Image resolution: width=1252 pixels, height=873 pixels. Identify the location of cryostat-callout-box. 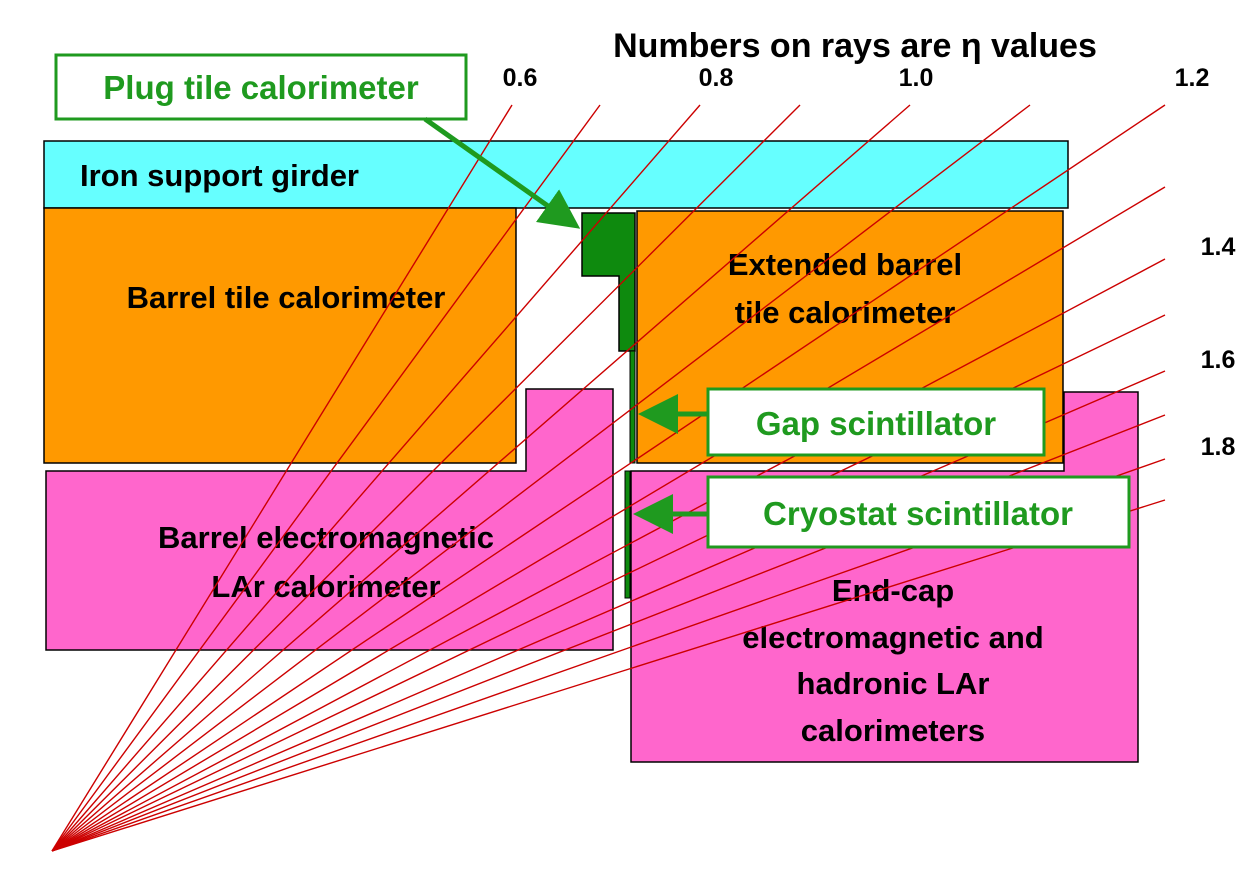
(918, 512).